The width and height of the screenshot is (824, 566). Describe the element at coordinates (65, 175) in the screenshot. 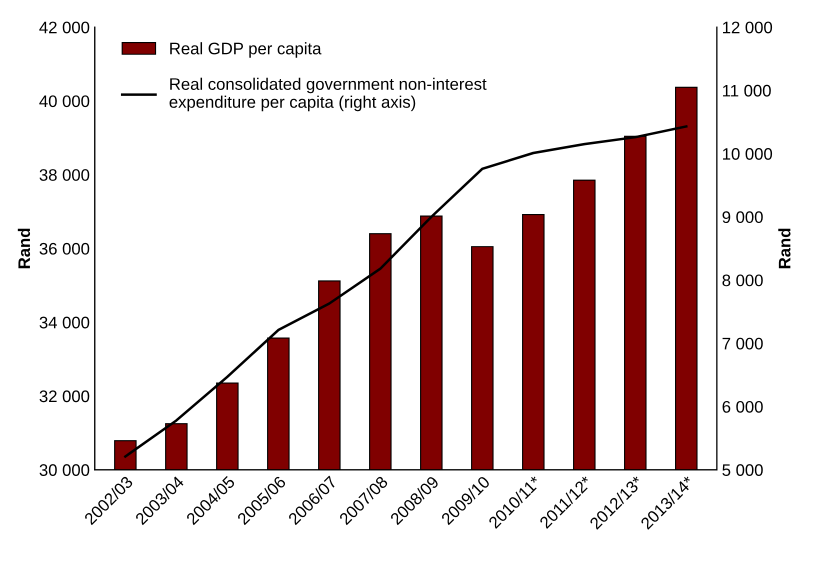

I see `y-tick-label: 38 000` at that location.